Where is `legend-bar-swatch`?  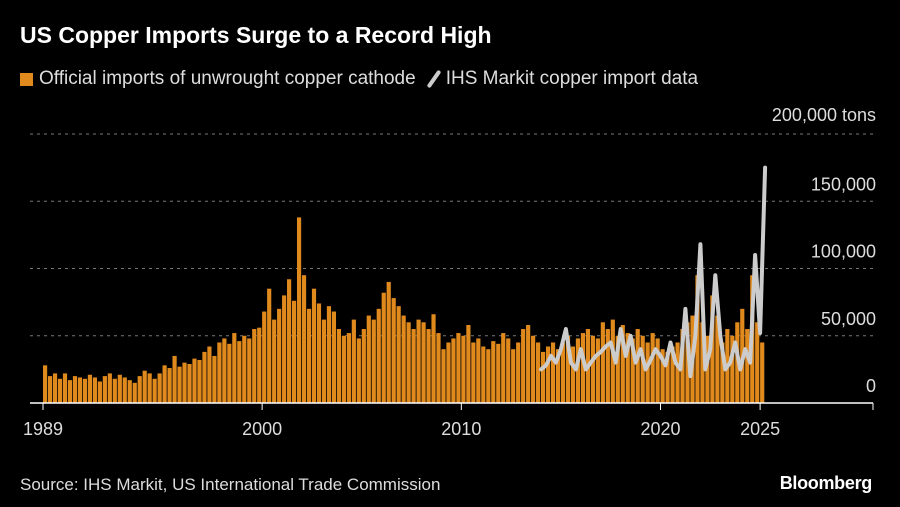 legend-bar-swatch is located at coordinates (26, 79).